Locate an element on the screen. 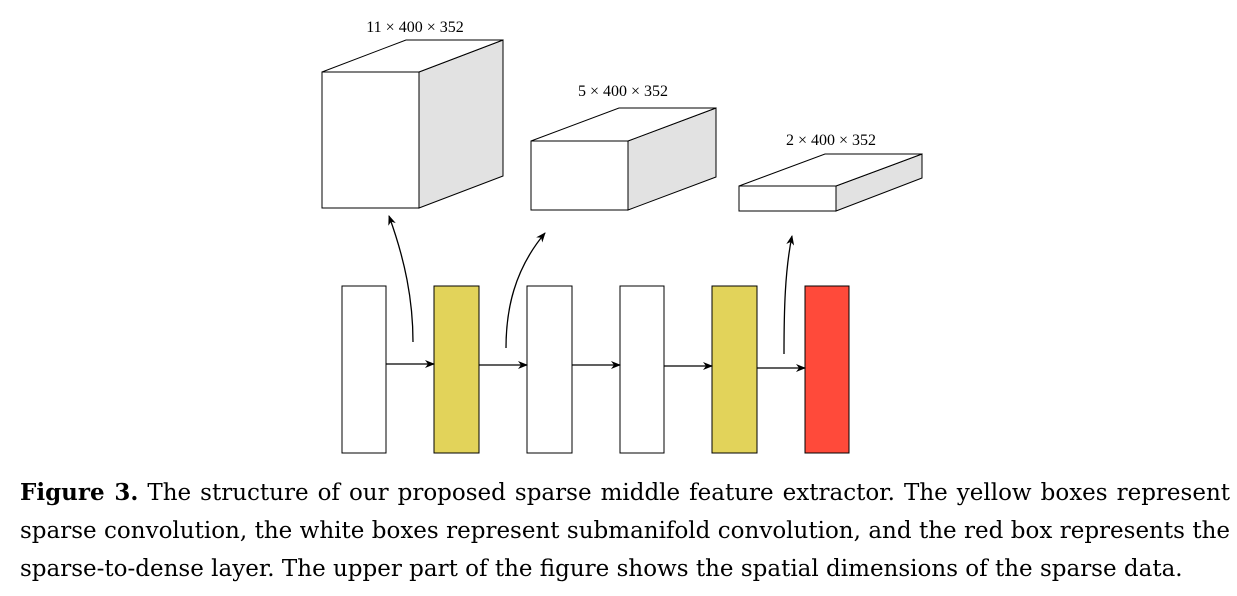 The height and width of the screenshot is (596, 1237). volume-2: 5 × 400 × 352 is located at coordinates (623, 147).